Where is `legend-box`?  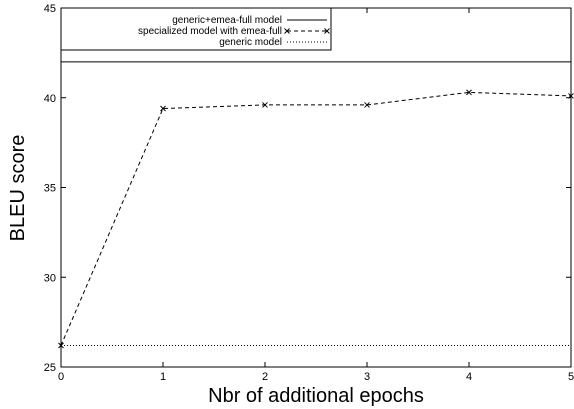
legend-box is located at coordinates (196, 29).